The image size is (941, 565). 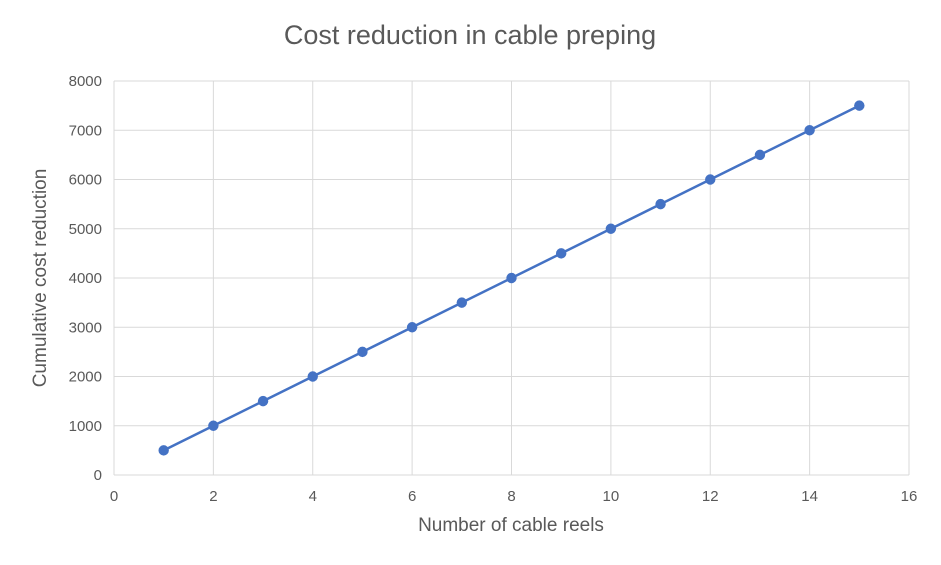 What do you see at coordinates (213, 496) in the screenshot?
I see `x-tick-label: 2` at bounding box center [213, 496].